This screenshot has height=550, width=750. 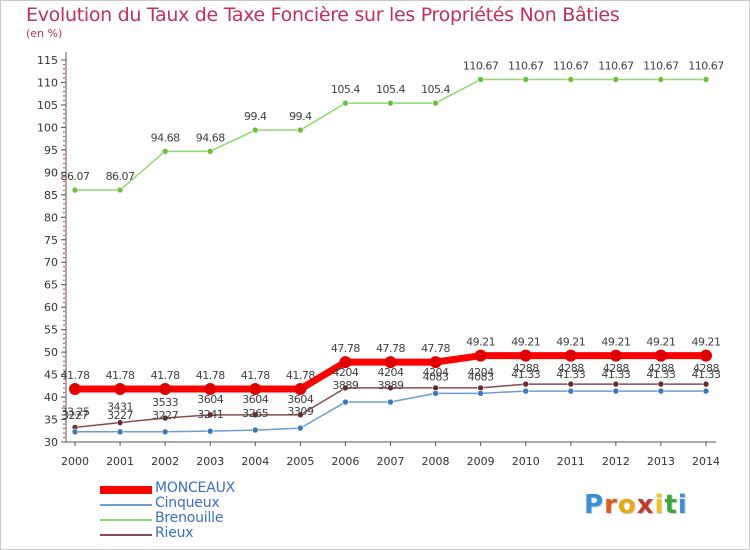 I want to click on logo-letter: x, so click(x=645, y=505).